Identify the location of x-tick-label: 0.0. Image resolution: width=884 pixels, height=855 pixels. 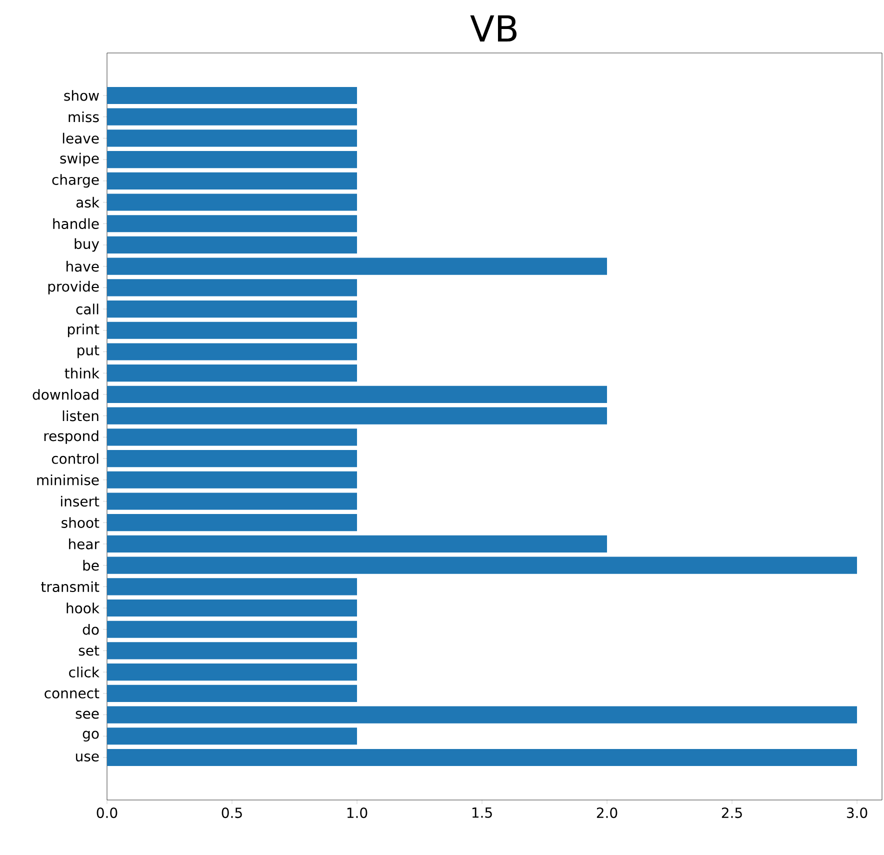
(107, 813).